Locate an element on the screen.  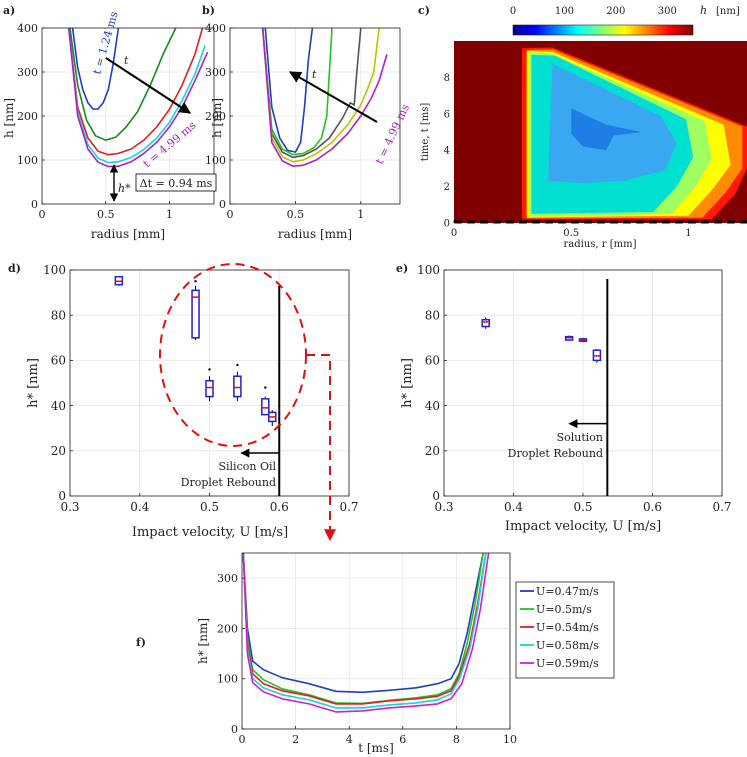
panel-f-xtick-label: 4 is located at coordinates (349, 739).